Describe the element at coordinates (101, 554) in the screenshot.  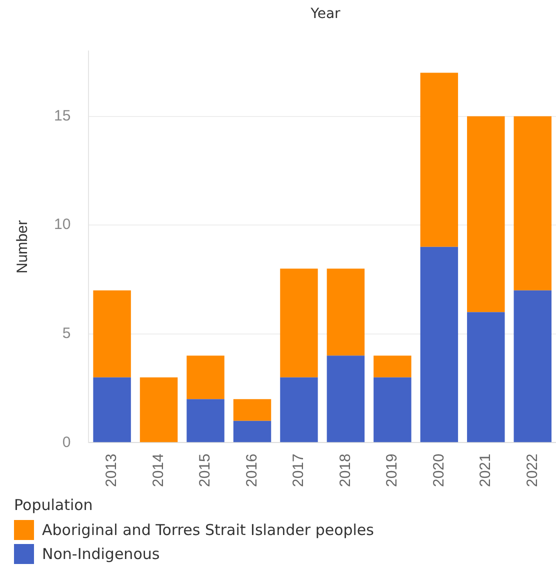
I see `legend-label: Non-Indigenous` at that location.